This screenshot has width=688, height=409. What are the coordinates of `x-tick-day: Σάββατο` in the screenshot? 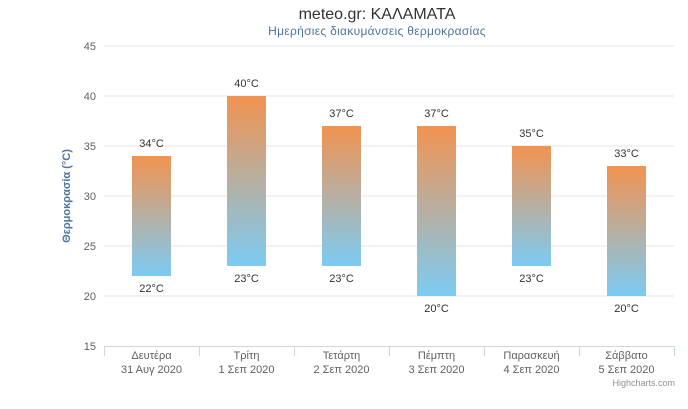 It's located at (626, 356).